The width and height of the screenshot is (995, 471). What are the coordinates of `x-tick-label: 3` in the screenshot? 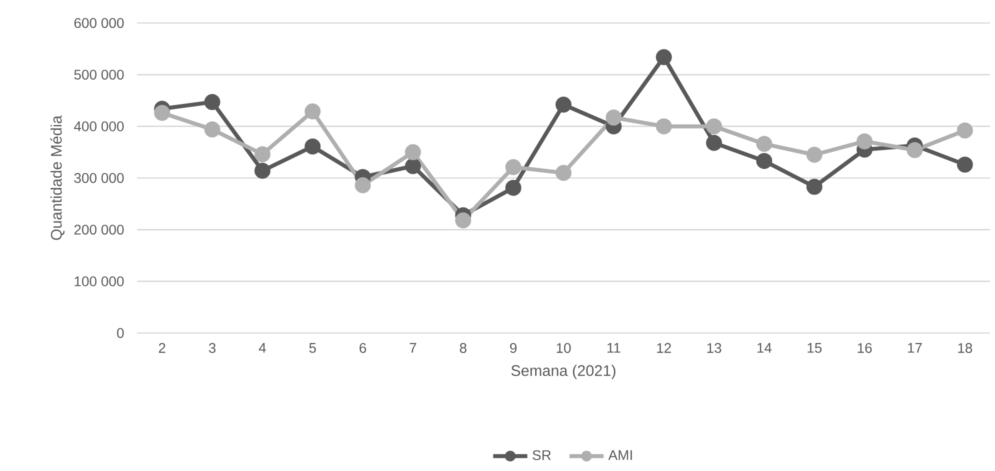 It's located at (212, 348).